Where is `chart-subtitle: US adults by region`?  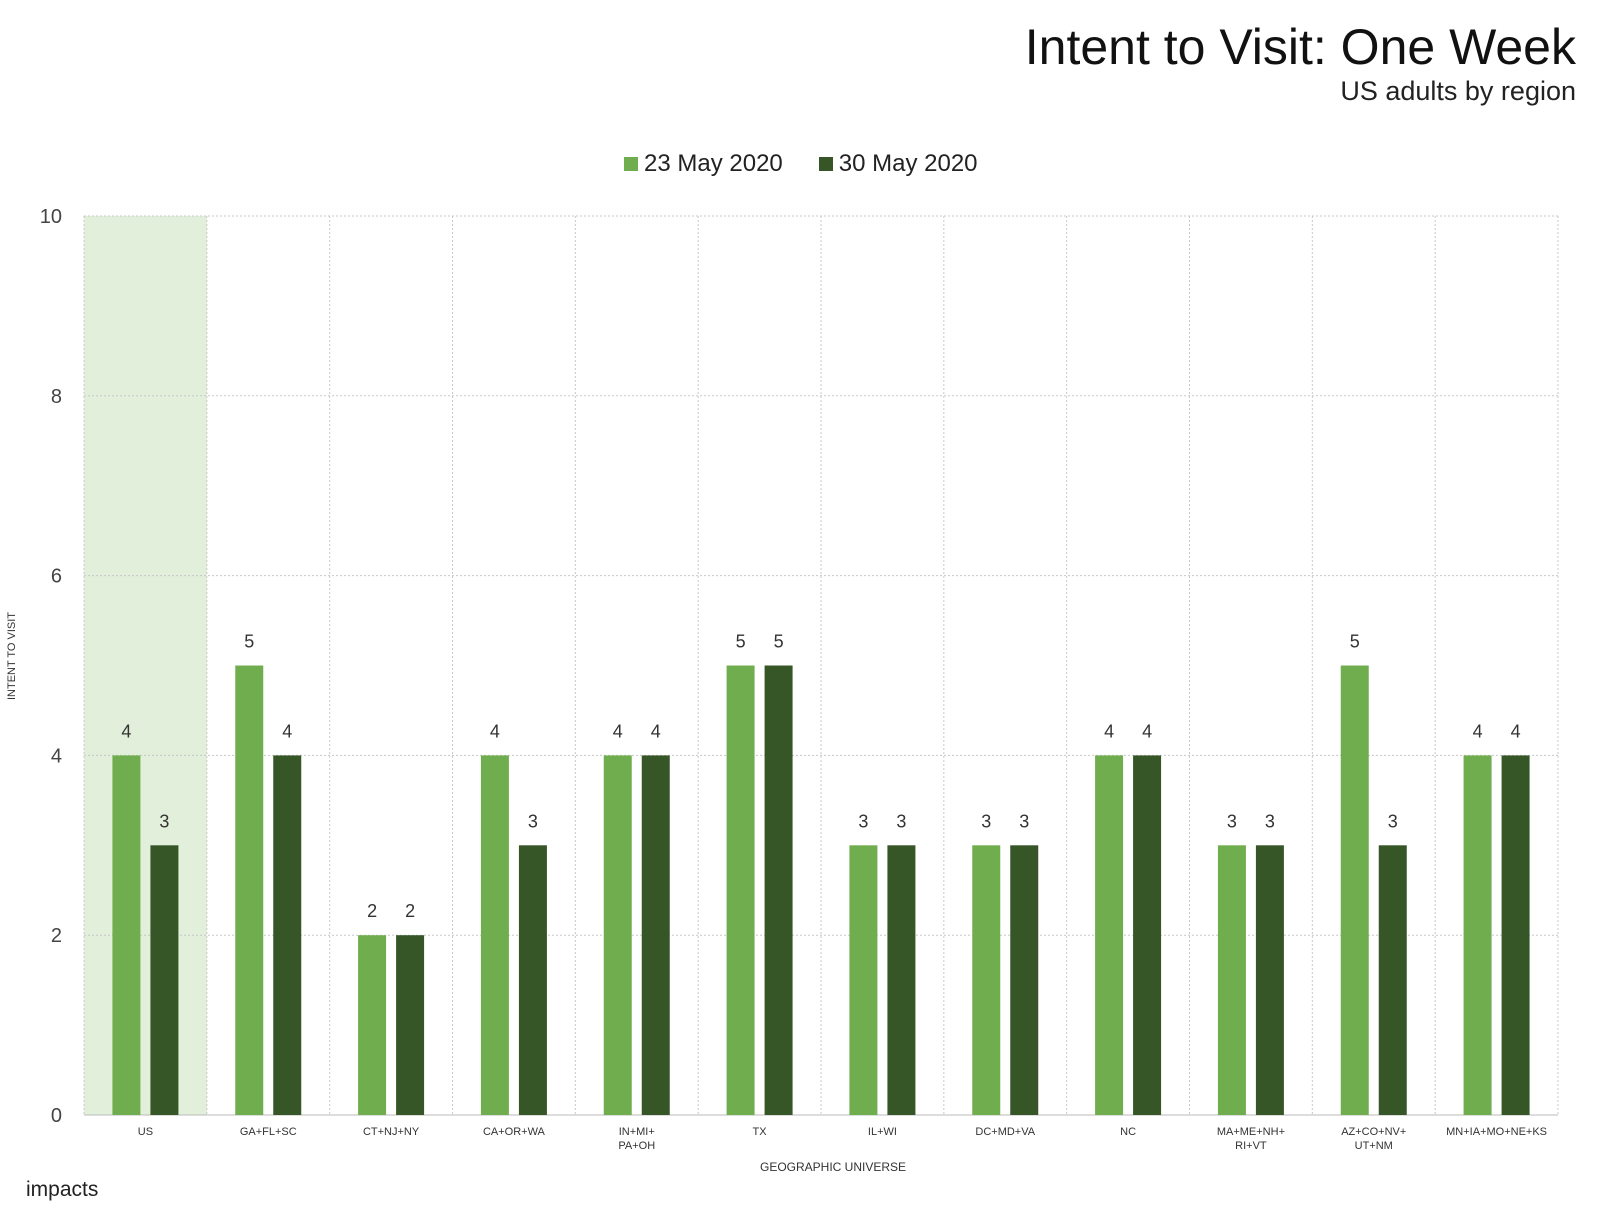 chart-subtitle: US adults by region is located at coordinates (1458, 91).